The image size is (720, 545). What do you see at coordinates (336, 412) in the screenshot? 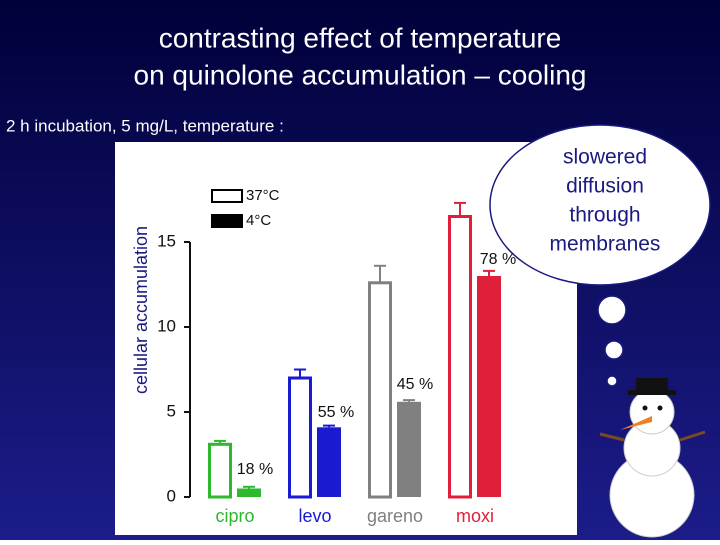
I see `annotation: 55 %` at bounding box center [336, 412].